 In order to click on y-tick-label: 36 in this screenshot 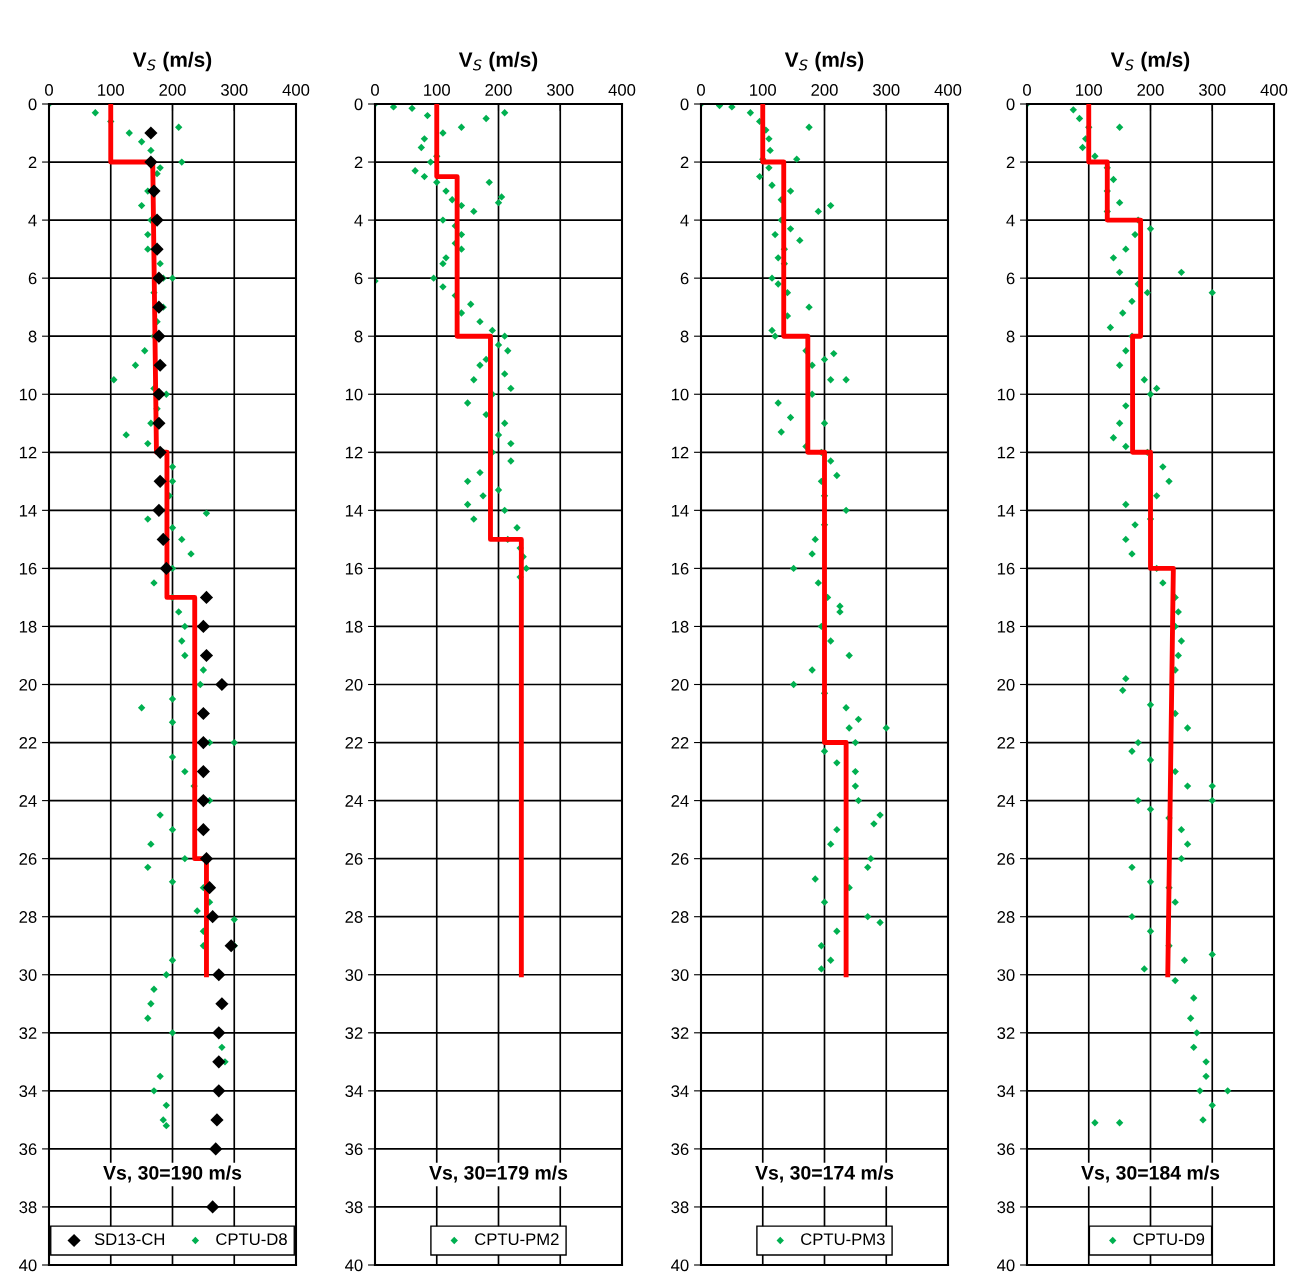, I will do `click(28, 1149)`.